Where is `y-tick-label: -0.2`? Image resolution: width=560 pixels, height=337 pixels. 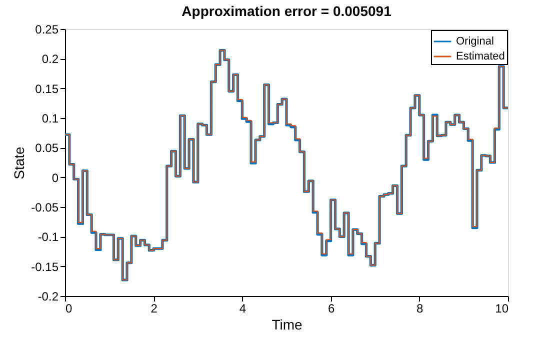 y-tick-label: -0.2 is located at coordinates (48, 297).